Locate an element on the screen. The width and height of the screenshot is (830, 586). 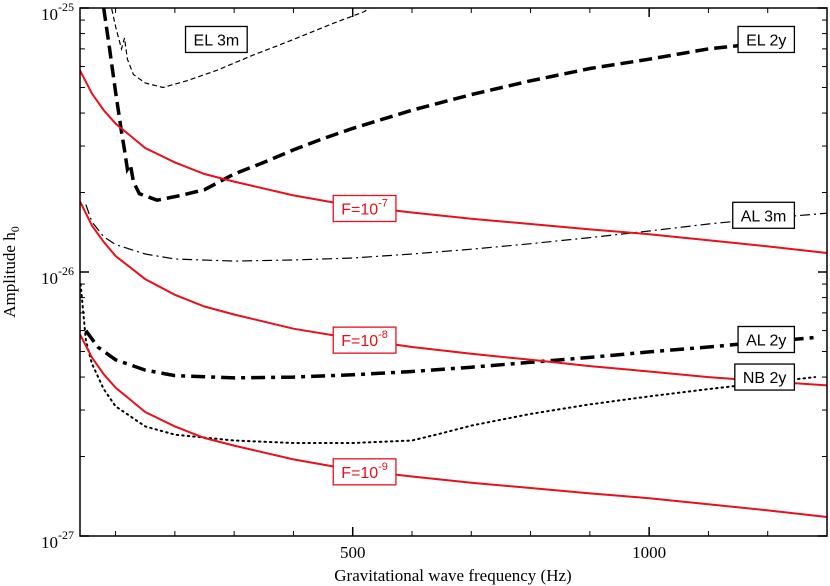
y-tick-label-exponent: -27 is located at coordinates (66, 535).